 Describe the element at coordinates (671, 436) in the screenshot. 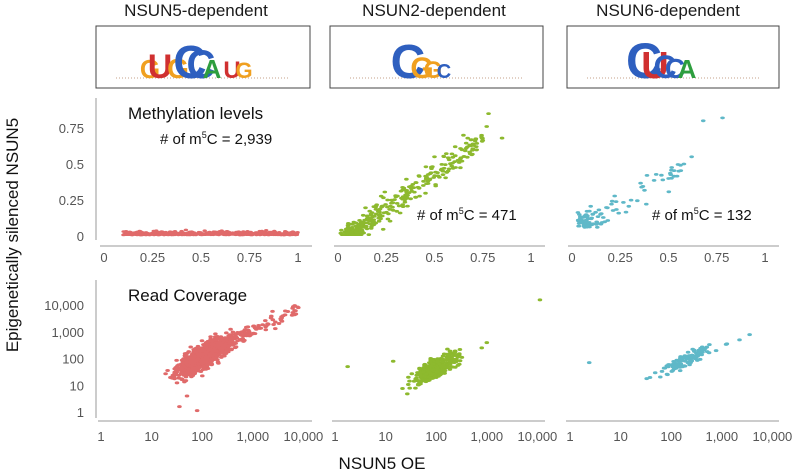

I see `xtick-bottom-nsun6-2: 100` at that location.